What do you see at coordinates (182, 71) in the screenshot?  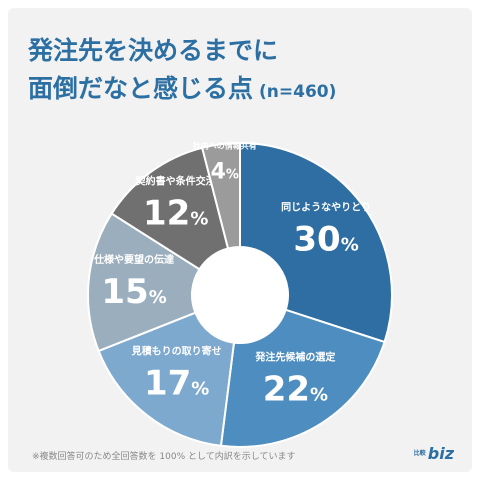 I see `chart-title: 発注先を決めるまでに 面倒だなと感じる点 (n=460)` at bounding box center [182, 71].